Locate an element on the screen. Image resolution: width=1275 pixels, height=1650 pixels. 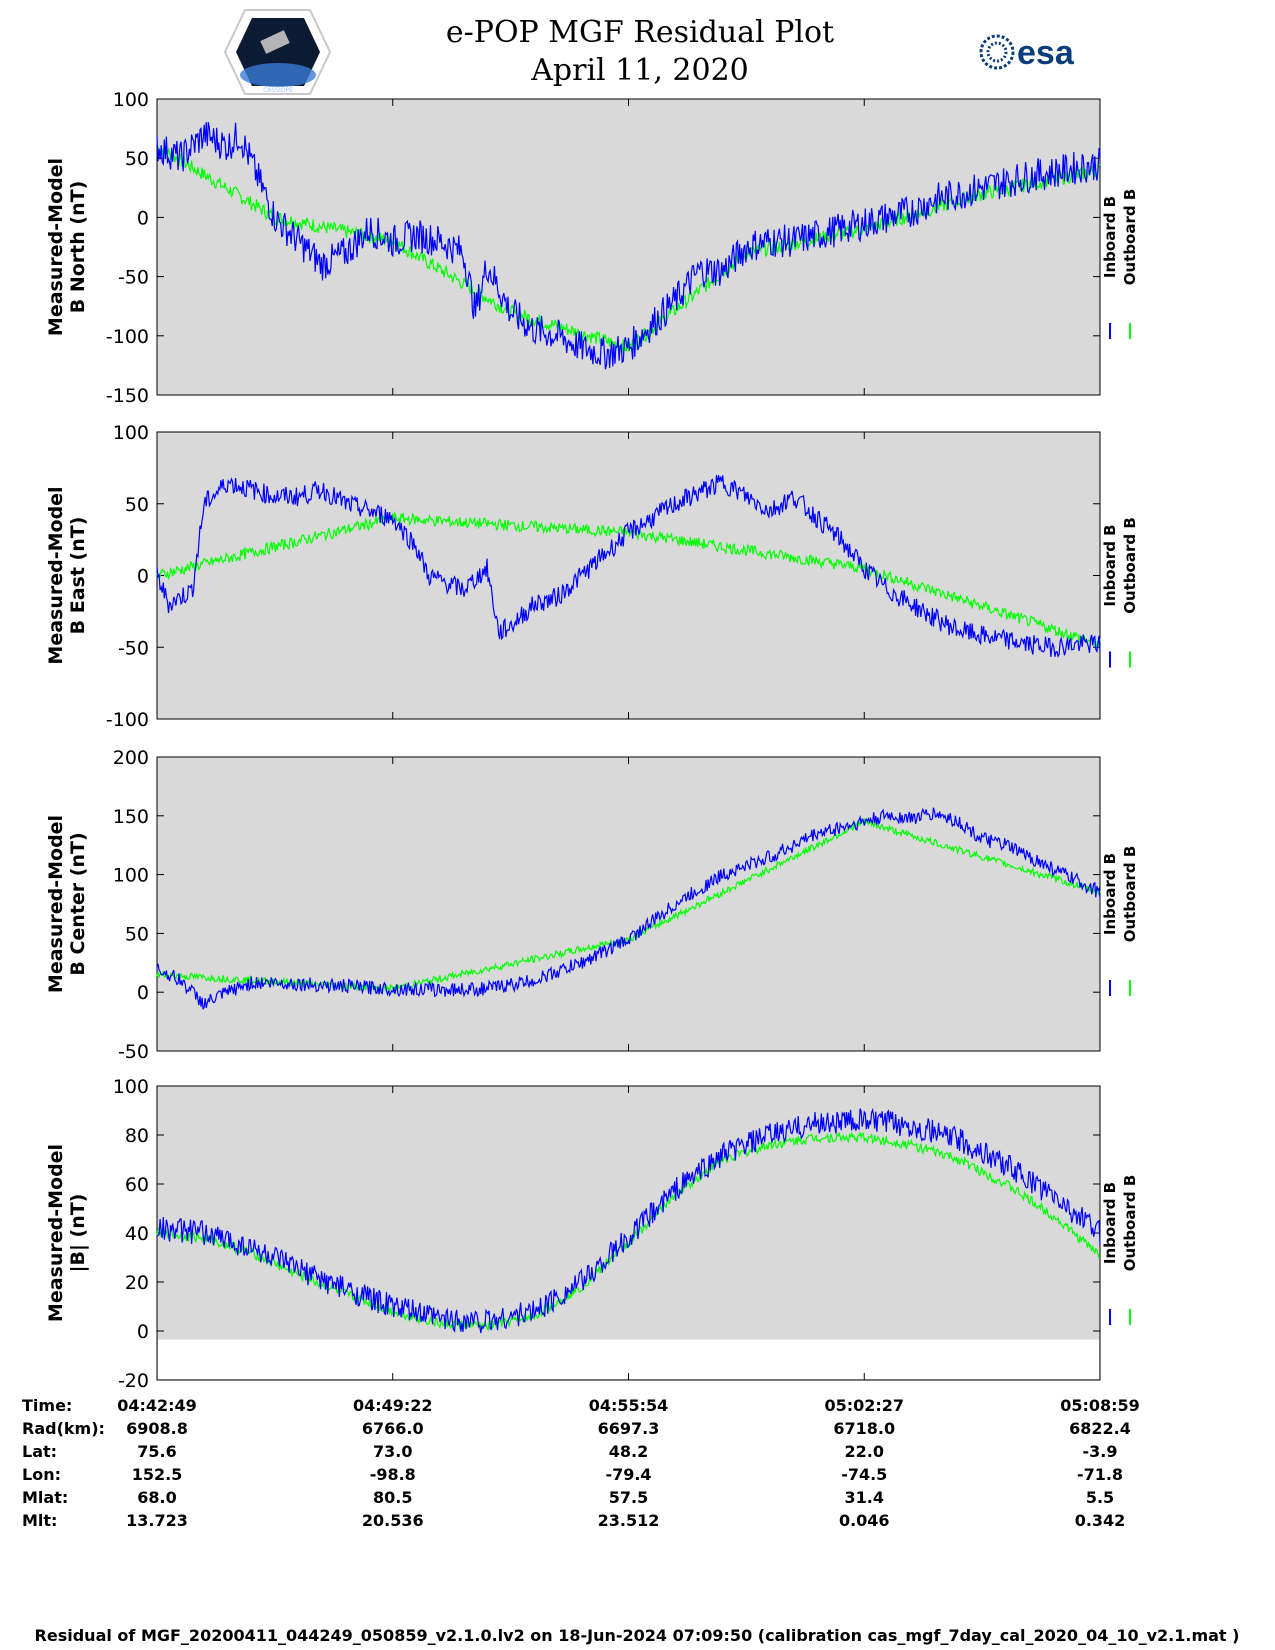
cassiope-logo: CASSIOPE is located at coordinates (277, 52).